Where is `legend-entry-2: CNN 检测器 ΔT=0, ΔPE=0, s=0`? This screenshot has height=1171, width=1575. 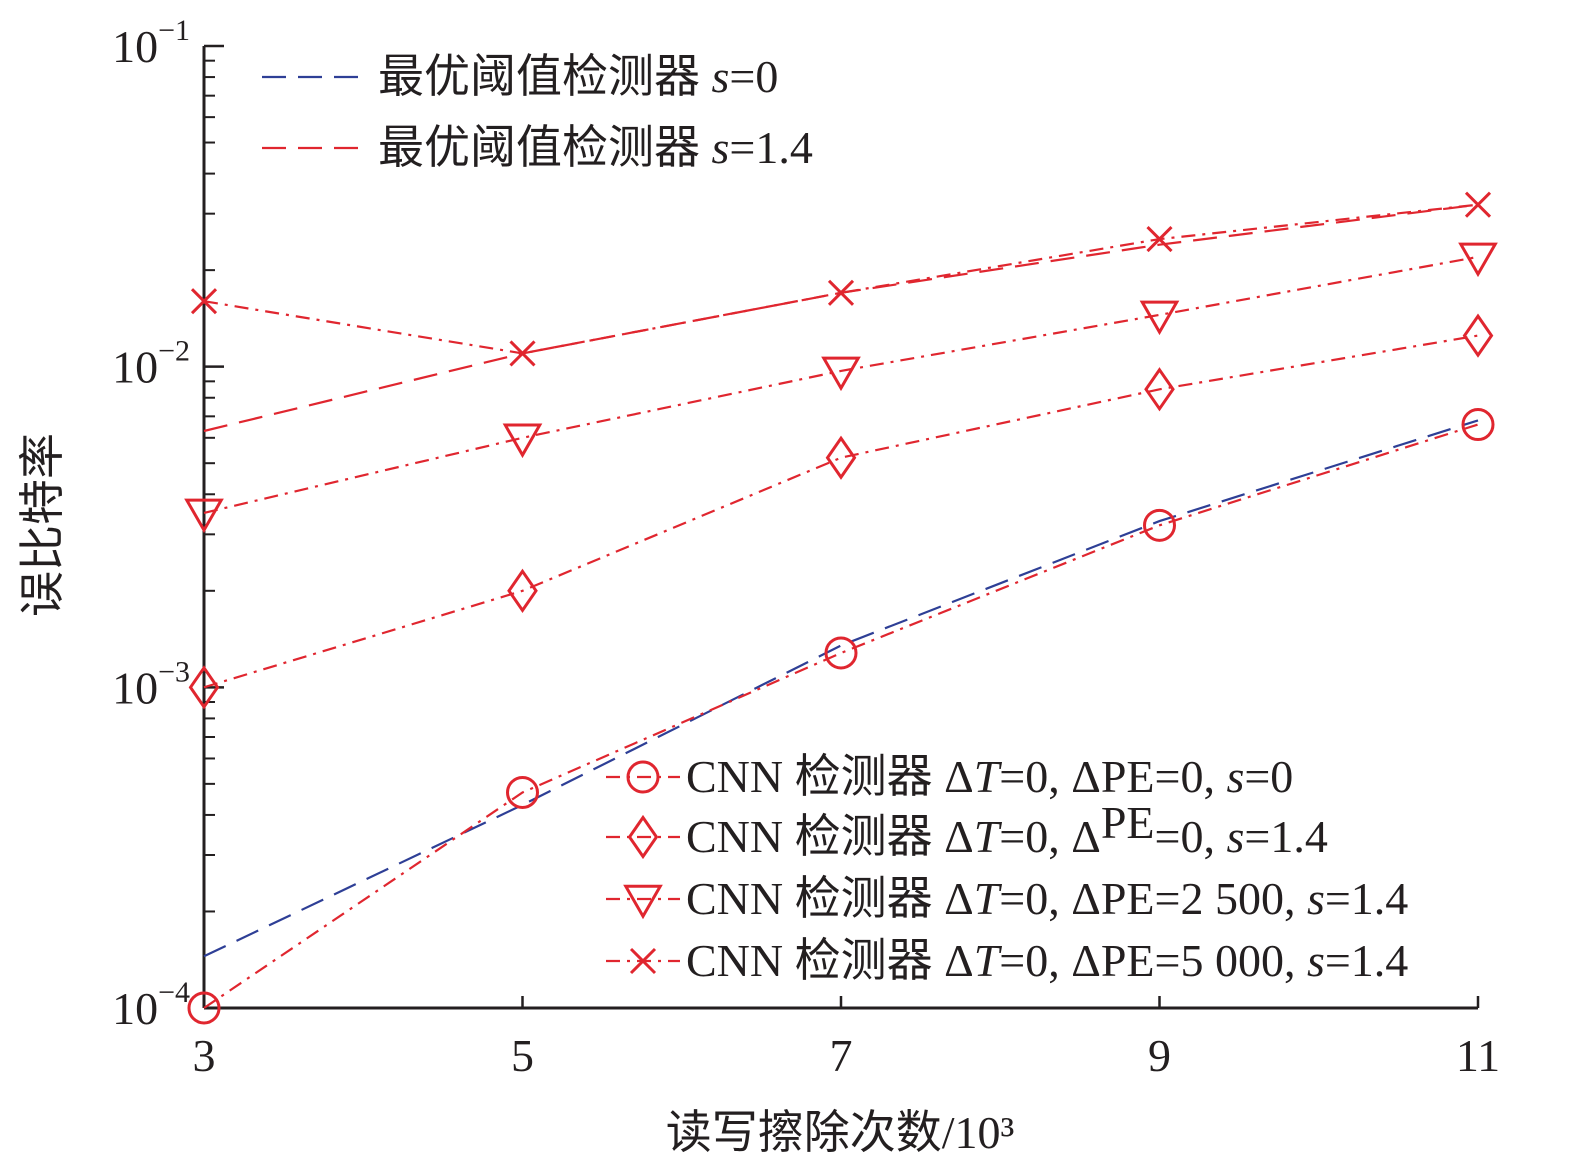 legend-entry-2: CNN 检测器 ΔT=0, ΔPE=0, s=0 is located at coordinates (949, 776).